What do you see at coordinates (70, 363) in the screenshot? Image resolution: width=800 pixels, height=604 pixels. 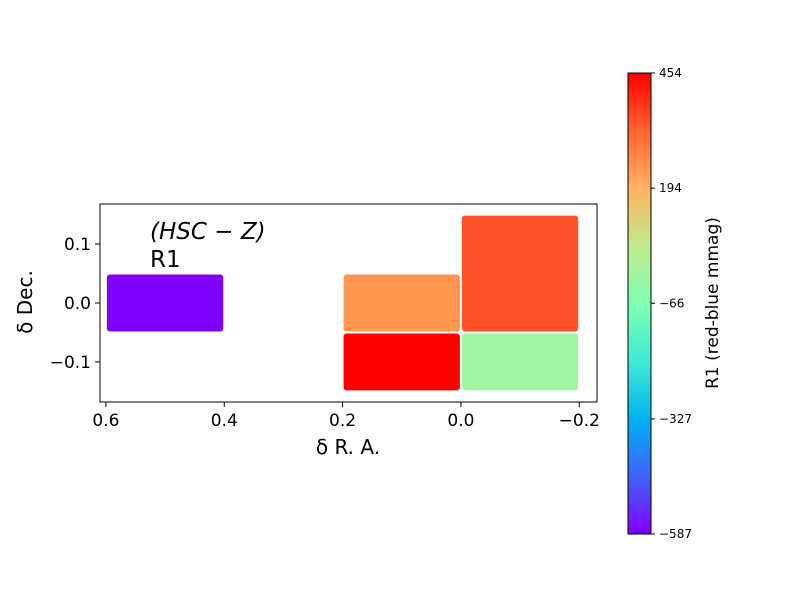 I see `y-tick-label: −0.1` at bounding box center [70, 363].